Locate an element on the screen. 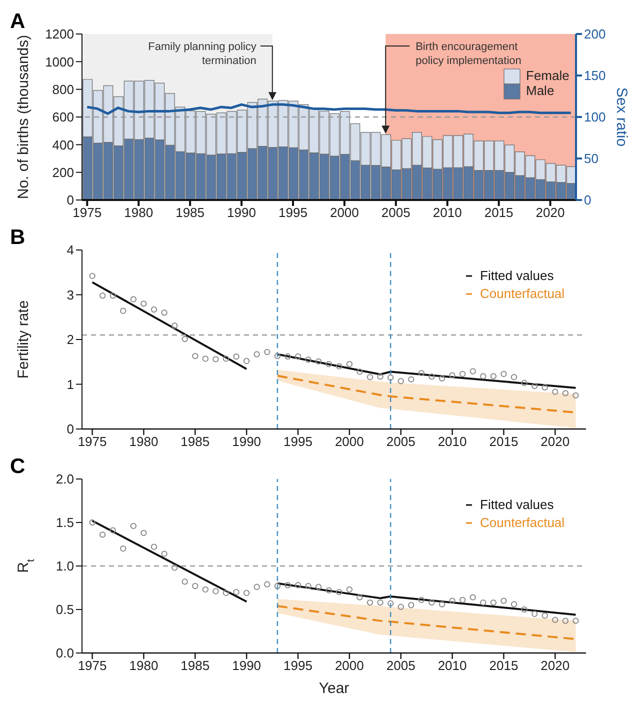 The width and height of the screenshot is (635, 705). y-tick-label: 1000 is located at coordinates (59, 62).